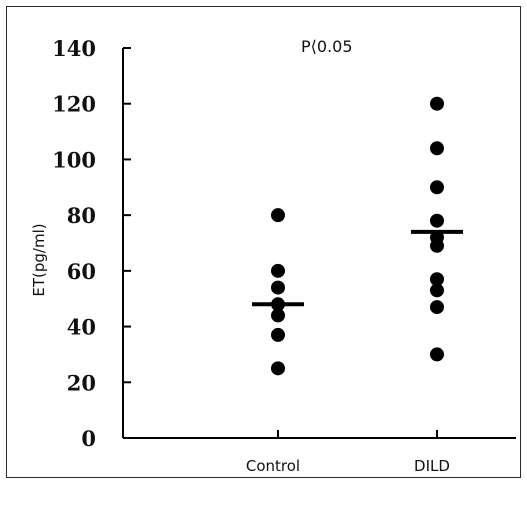  Describe the element at coordinates (74, 104) in the screenshot. I see `y-tick-label: 120` at that location.